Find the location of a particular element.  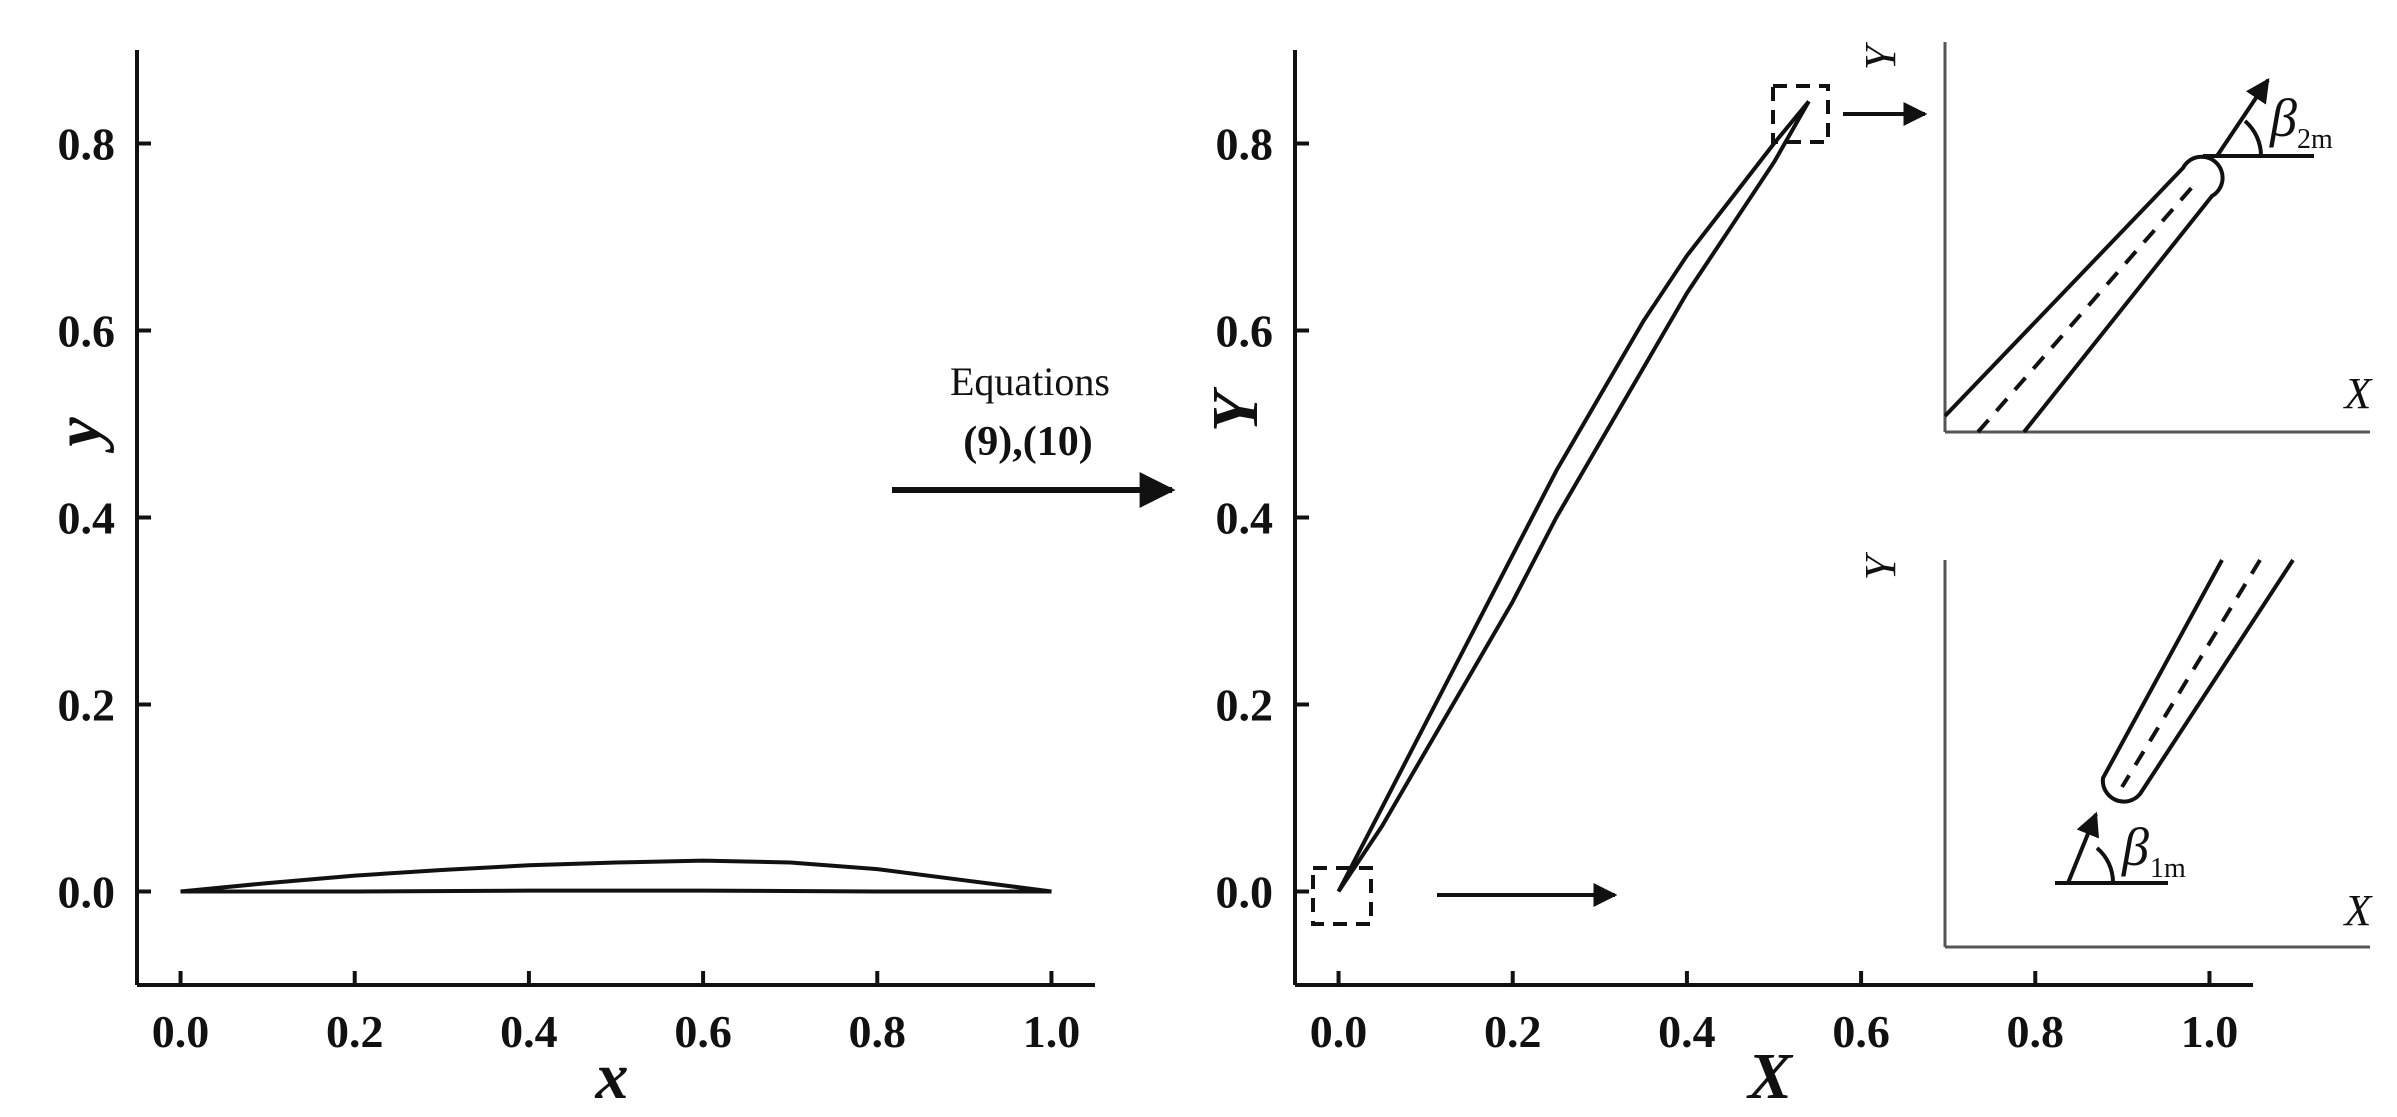

right-y-axis-label: Y is located at coordinates (1235, 409).